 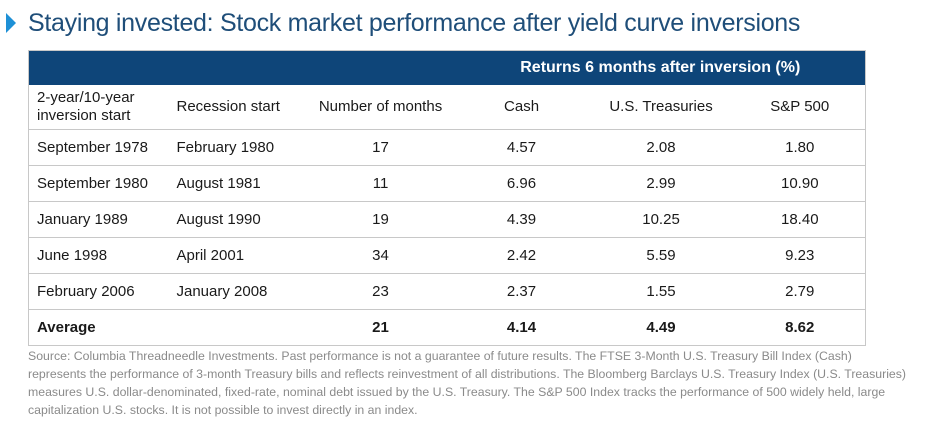 I want to click on table-cell: 4.39, so click(x=521, y=219).